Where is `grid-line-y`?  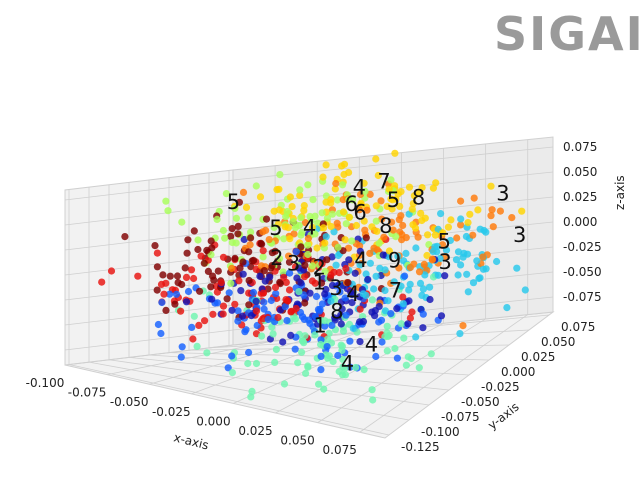 grid-line-y is located at coordinates (269, 382).